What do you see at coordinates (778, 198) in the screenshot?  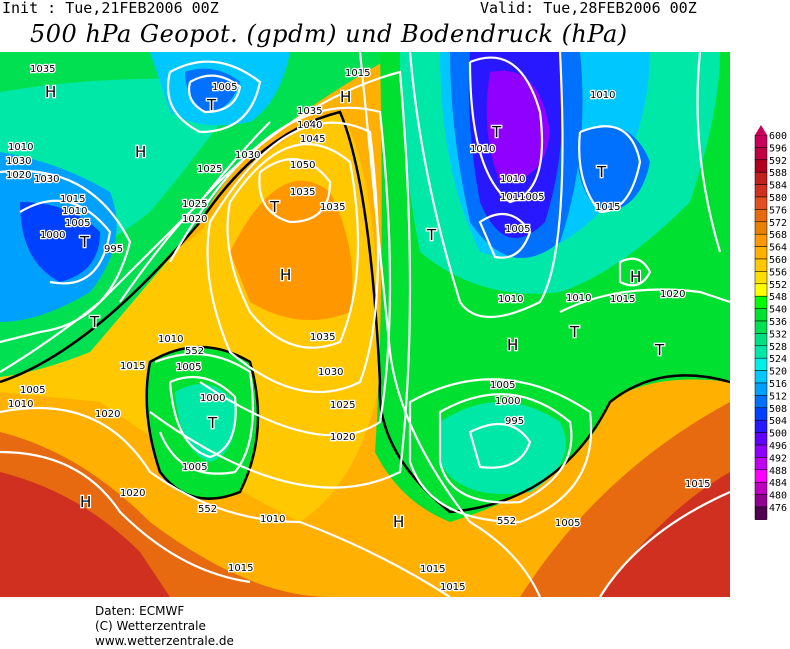 I see `colorbar-label: 580` at bounding box center [778, 198].